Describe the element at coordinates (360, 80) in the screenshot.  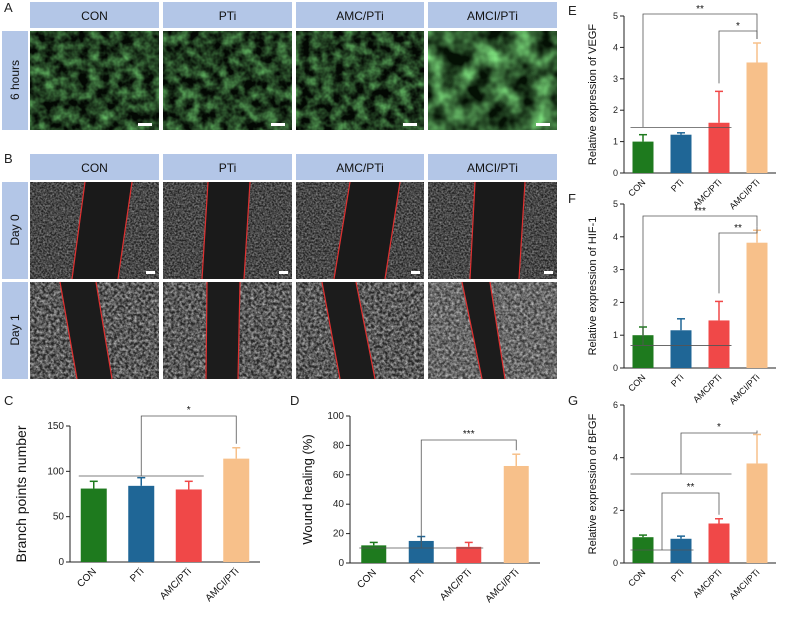
I see `tube-formation-image-amc` at that location.